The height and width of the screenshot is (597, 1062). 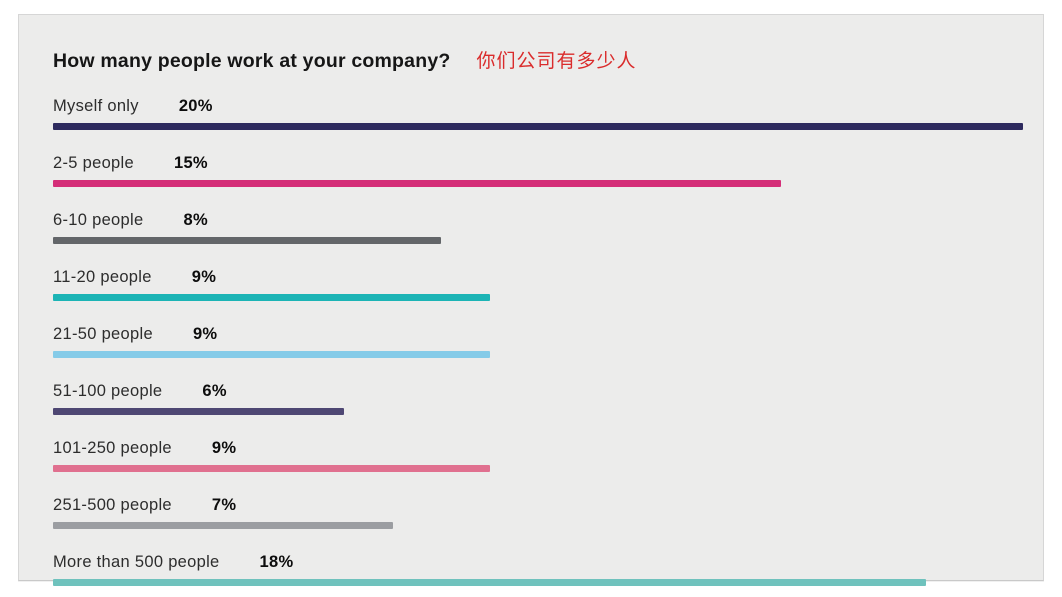 What do you see at coordinates (96, 106) in the screenshot?
I see `category-label: Myself only` at bounding box center [96, 106].